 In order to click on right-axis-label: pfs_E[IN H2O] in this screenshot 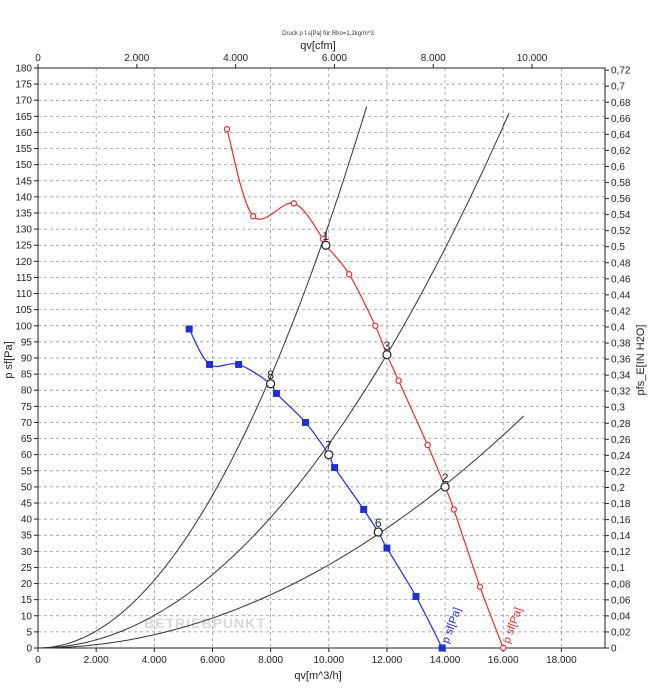, I will do `click(641, 360)`.